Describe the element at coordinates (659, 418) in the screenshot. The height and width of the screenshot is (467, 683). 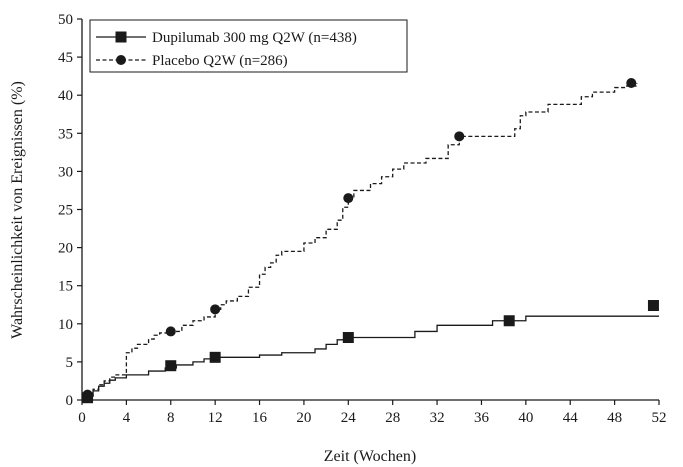
I see `x-tick-label: 52` at that location.